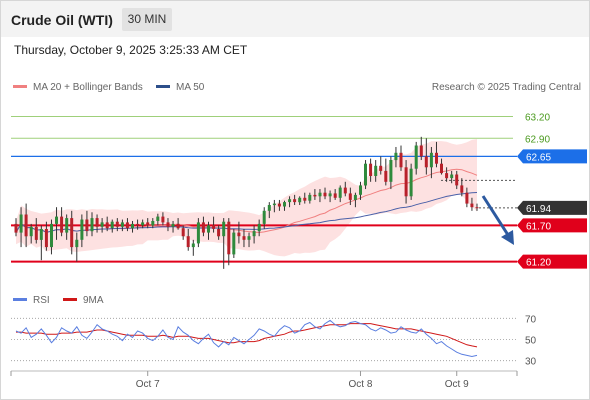  What do you see at coordinates (147, 19) in the screenshot?
I see `timeframe-button: 30 MIN` at bounding box center [147, 19].